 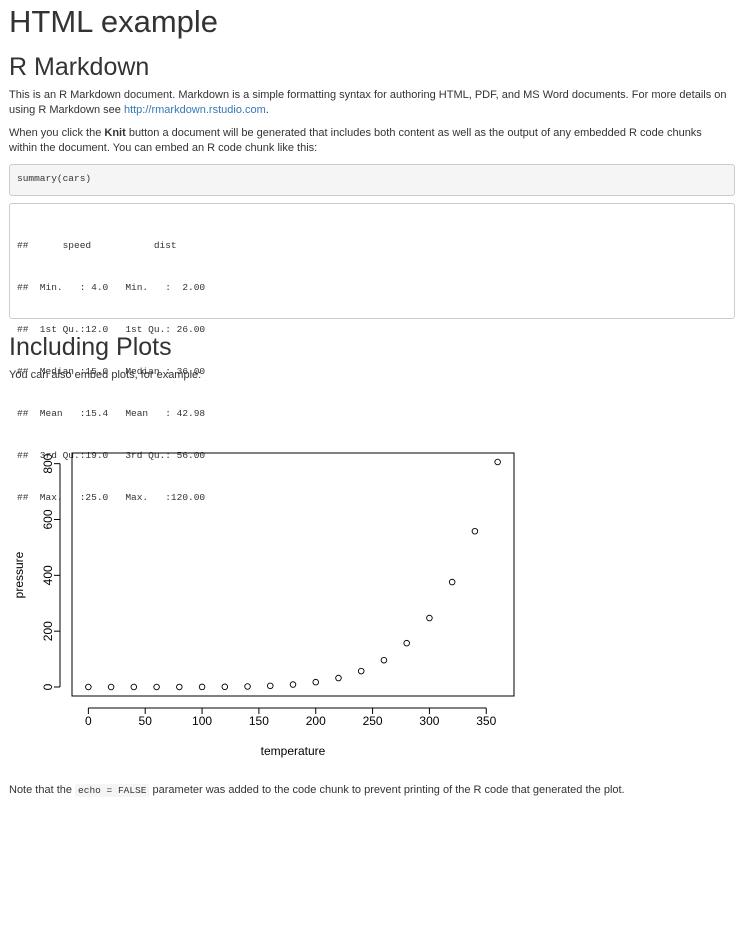 I want to click on note-inline-code: echo = FALSE, so click(x=112, y=790).